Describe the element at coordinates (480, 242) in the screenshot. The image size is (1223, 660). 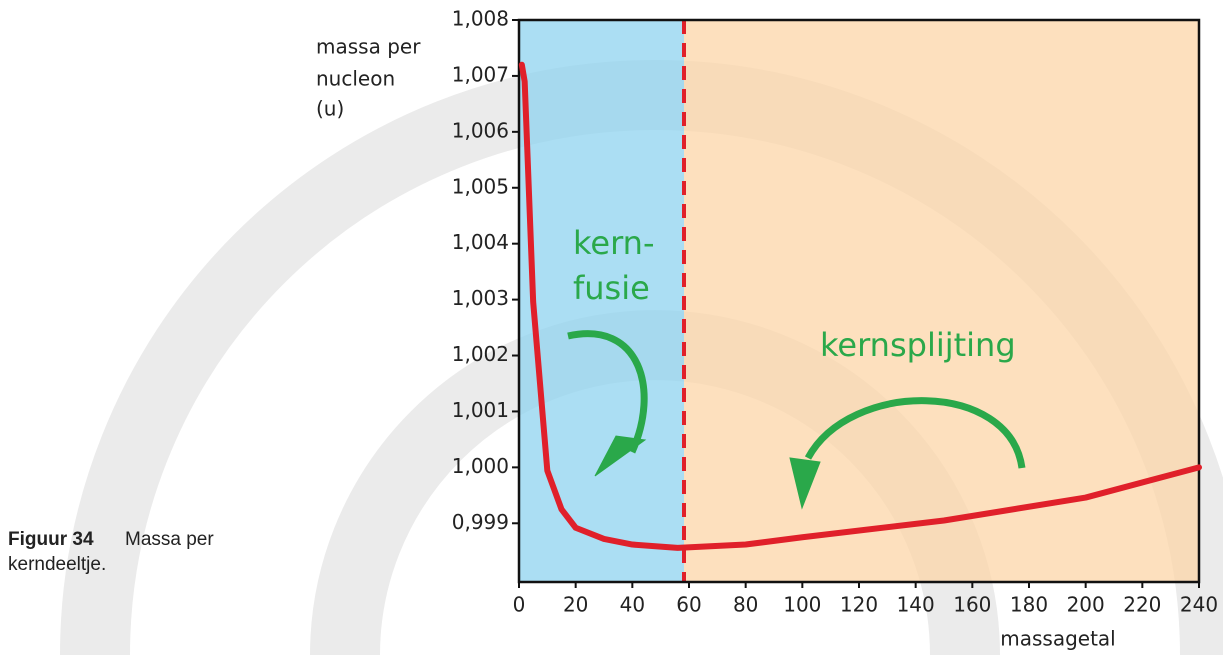
I see `y-tick-label: 1,004` at that location.